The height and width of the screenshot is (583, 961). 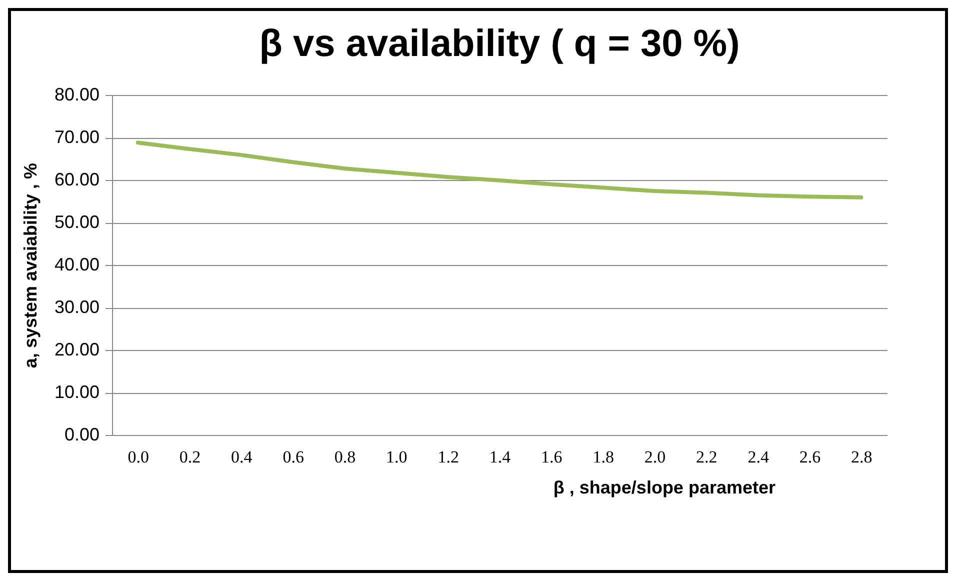 I want to click on x-tick-label: 2.8, so click(x=861, y=457).